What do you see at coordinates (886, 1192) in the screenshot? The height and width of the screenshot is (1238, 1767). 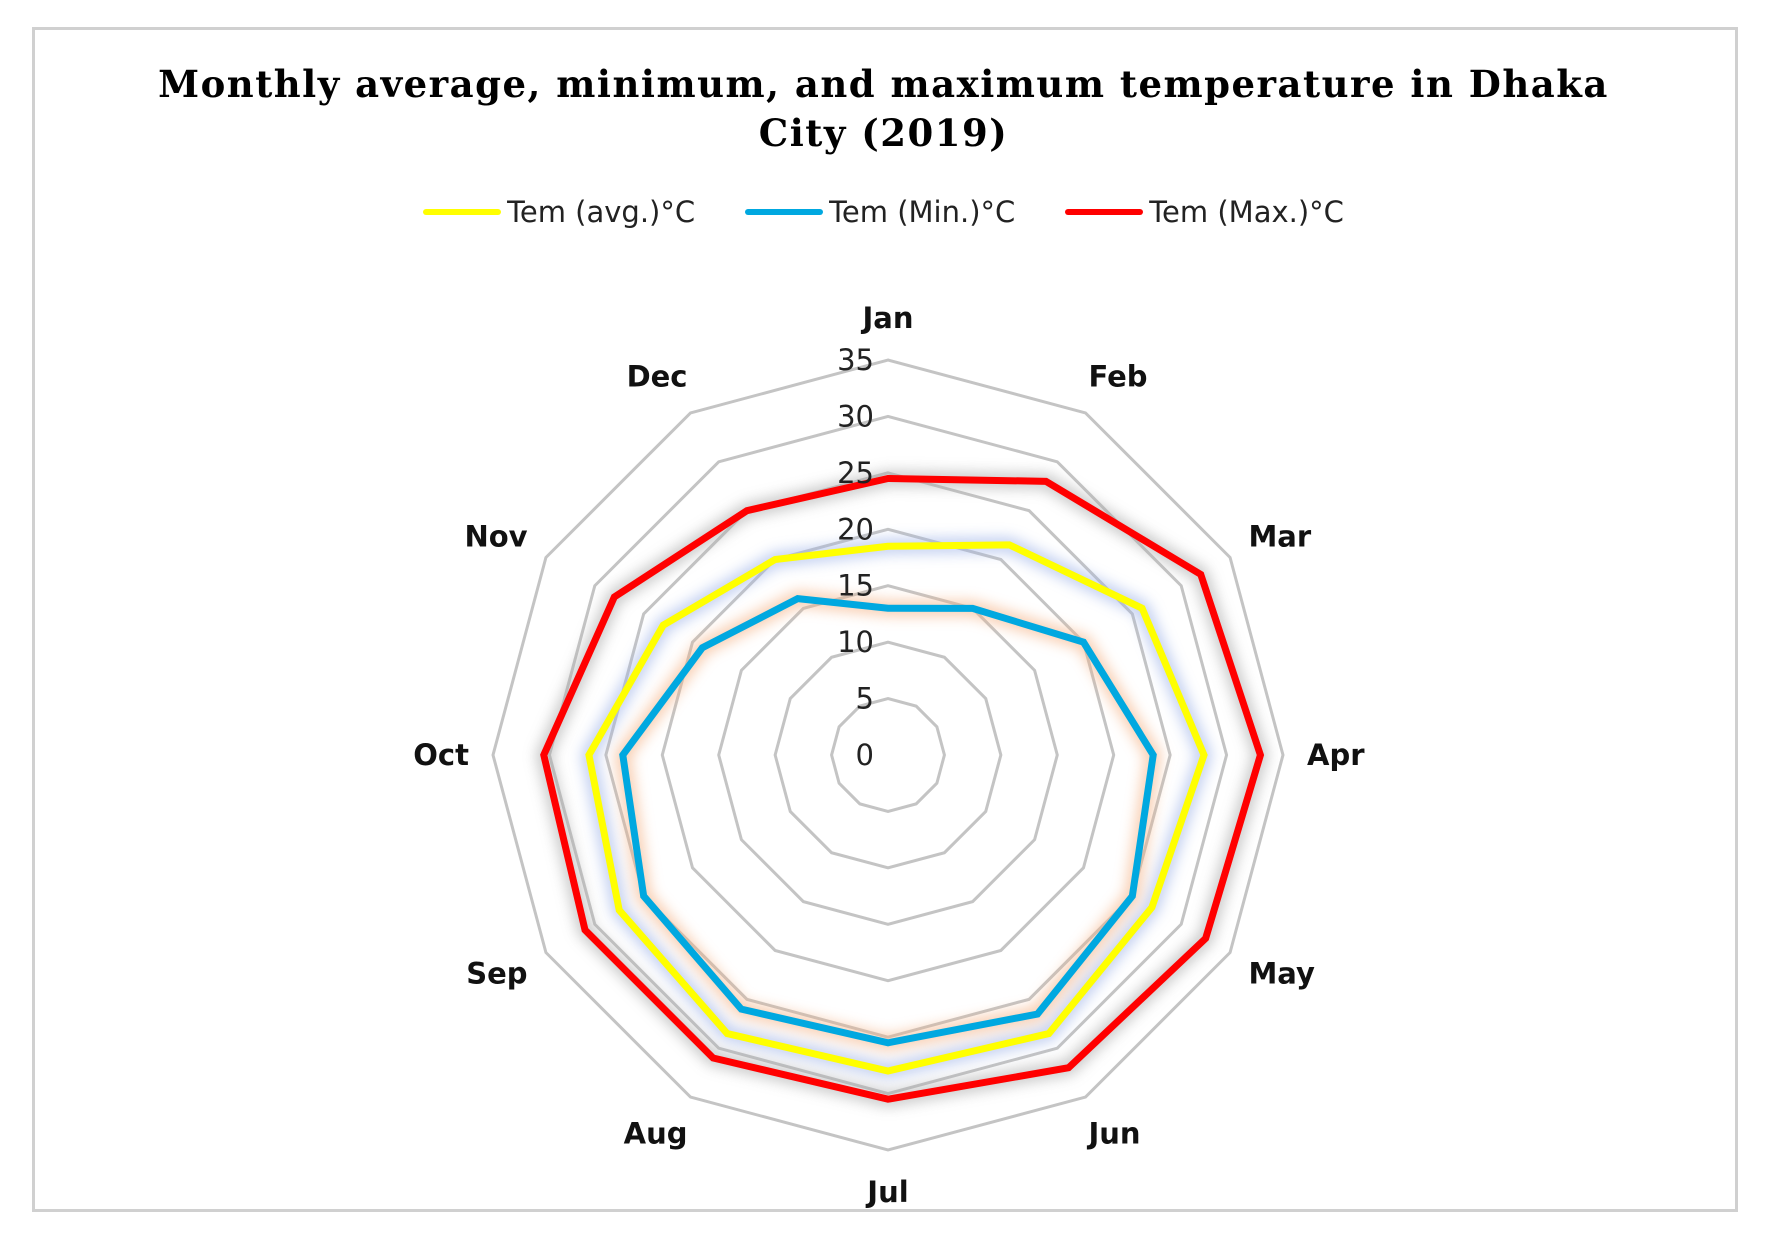 I see `month-label-jul: Jul` at bounding box center [886, 1192].